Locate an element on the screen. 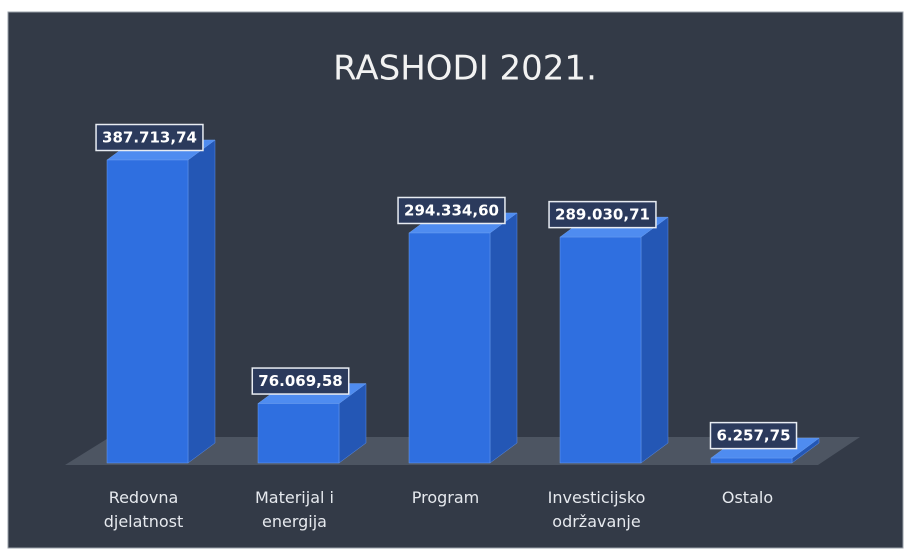 The height and width of the screenshot is (552, 910). value-label: 289.030,71 is located at coordinates (602, 215).